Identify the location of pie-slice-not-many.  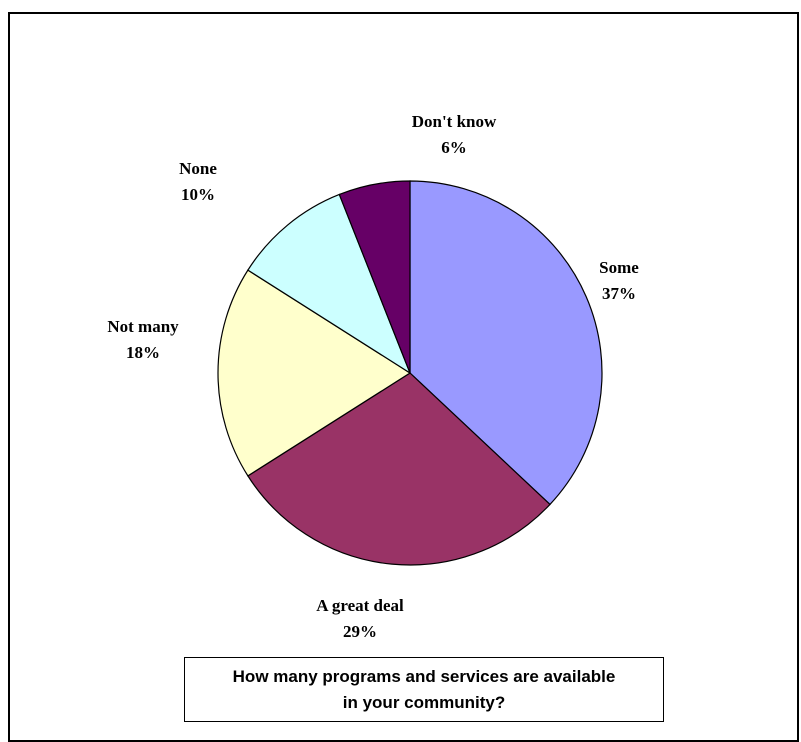
(314, 373).